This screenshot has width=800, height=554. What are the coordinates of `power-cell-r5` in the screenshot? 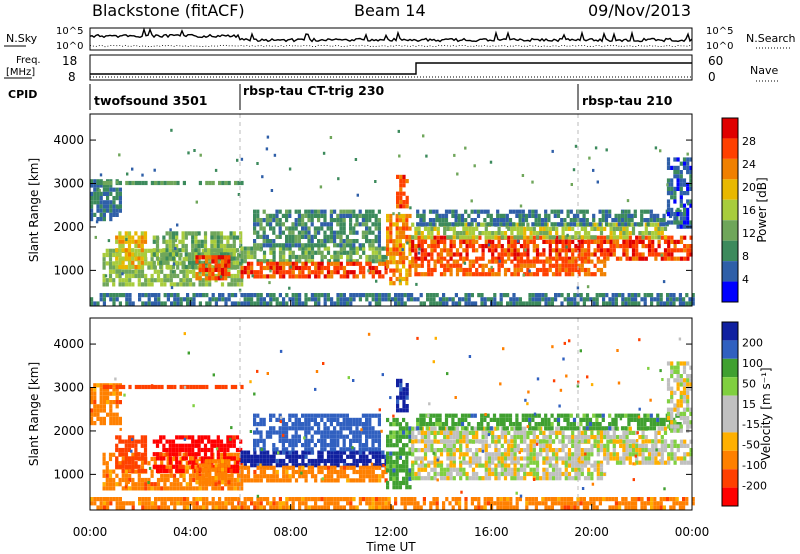 It's located at (222, 265).